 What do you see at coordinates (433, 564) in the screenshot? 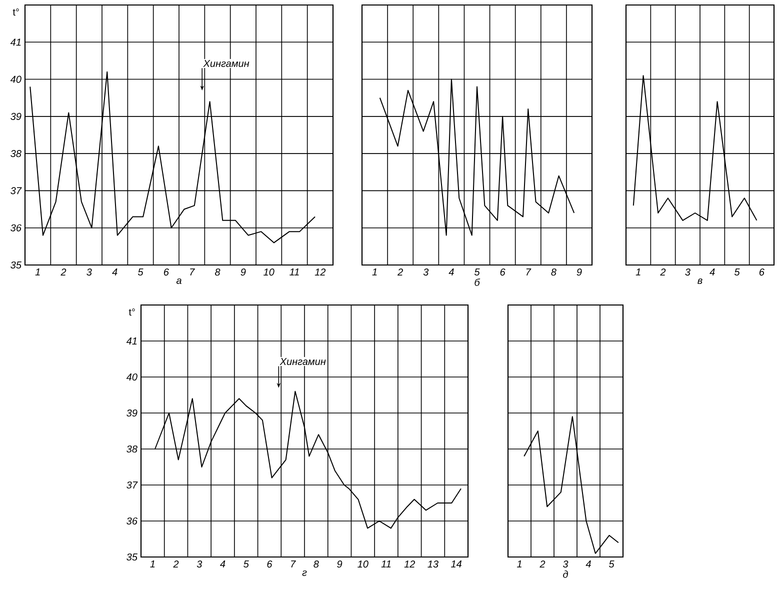
I see `x-tick-label: 13` at bounding box center [433, 564].